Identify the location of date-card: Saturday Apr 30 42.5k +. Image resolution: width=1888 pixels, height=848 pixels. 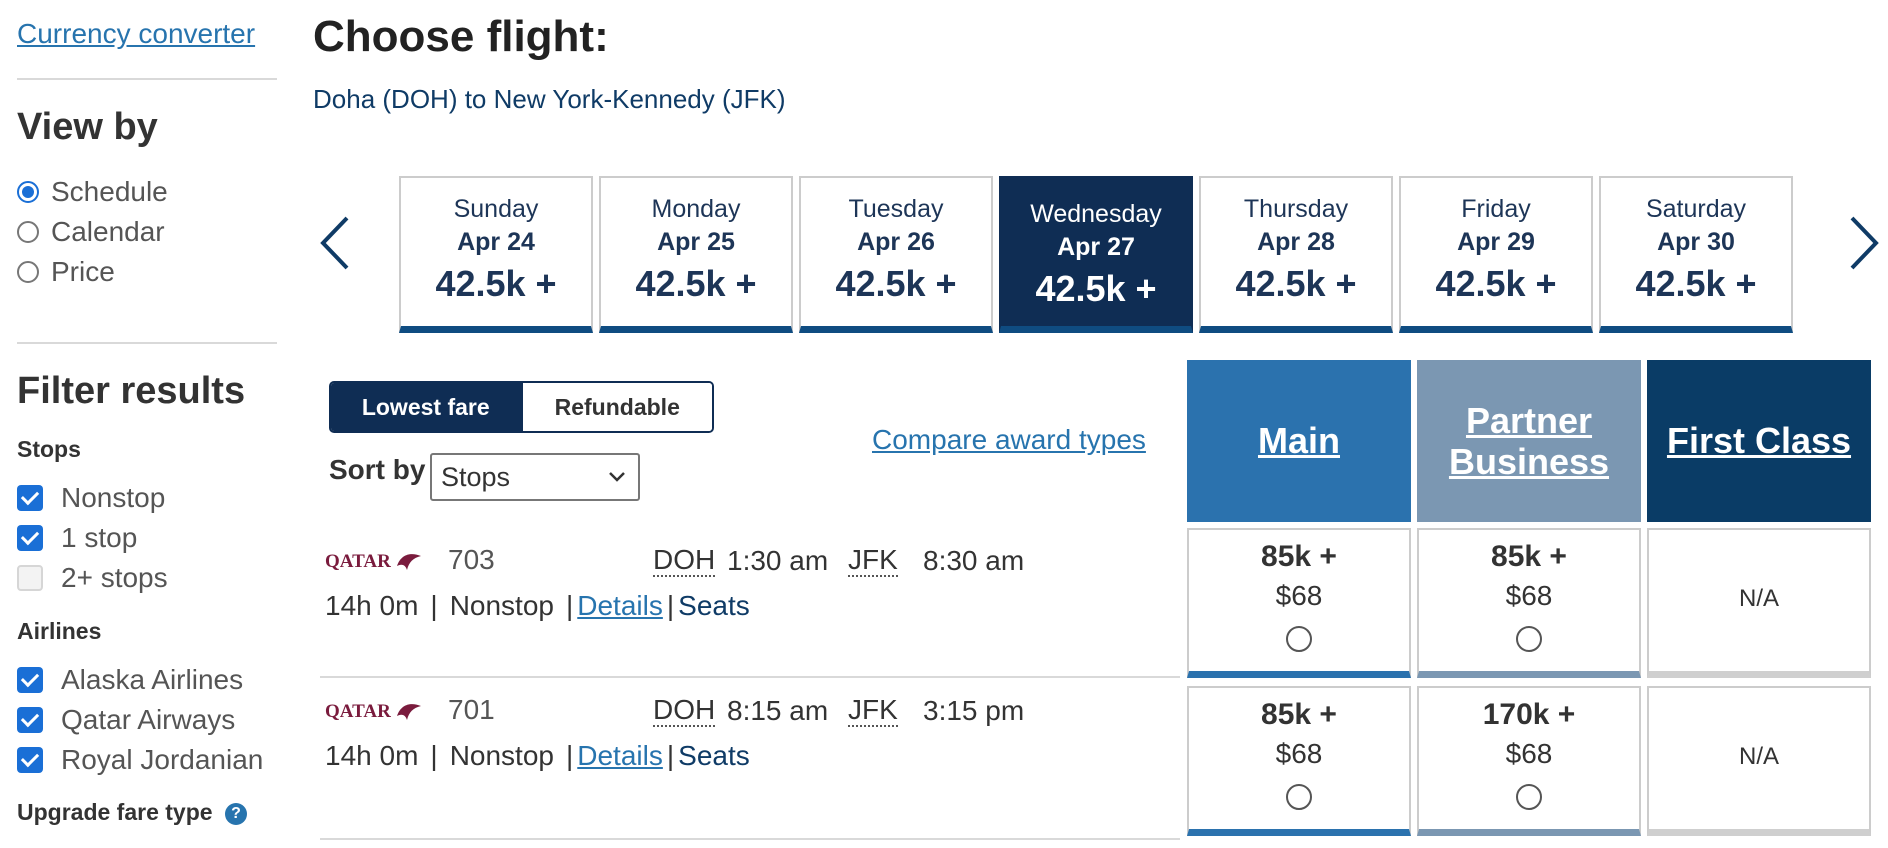
(1696, 254).